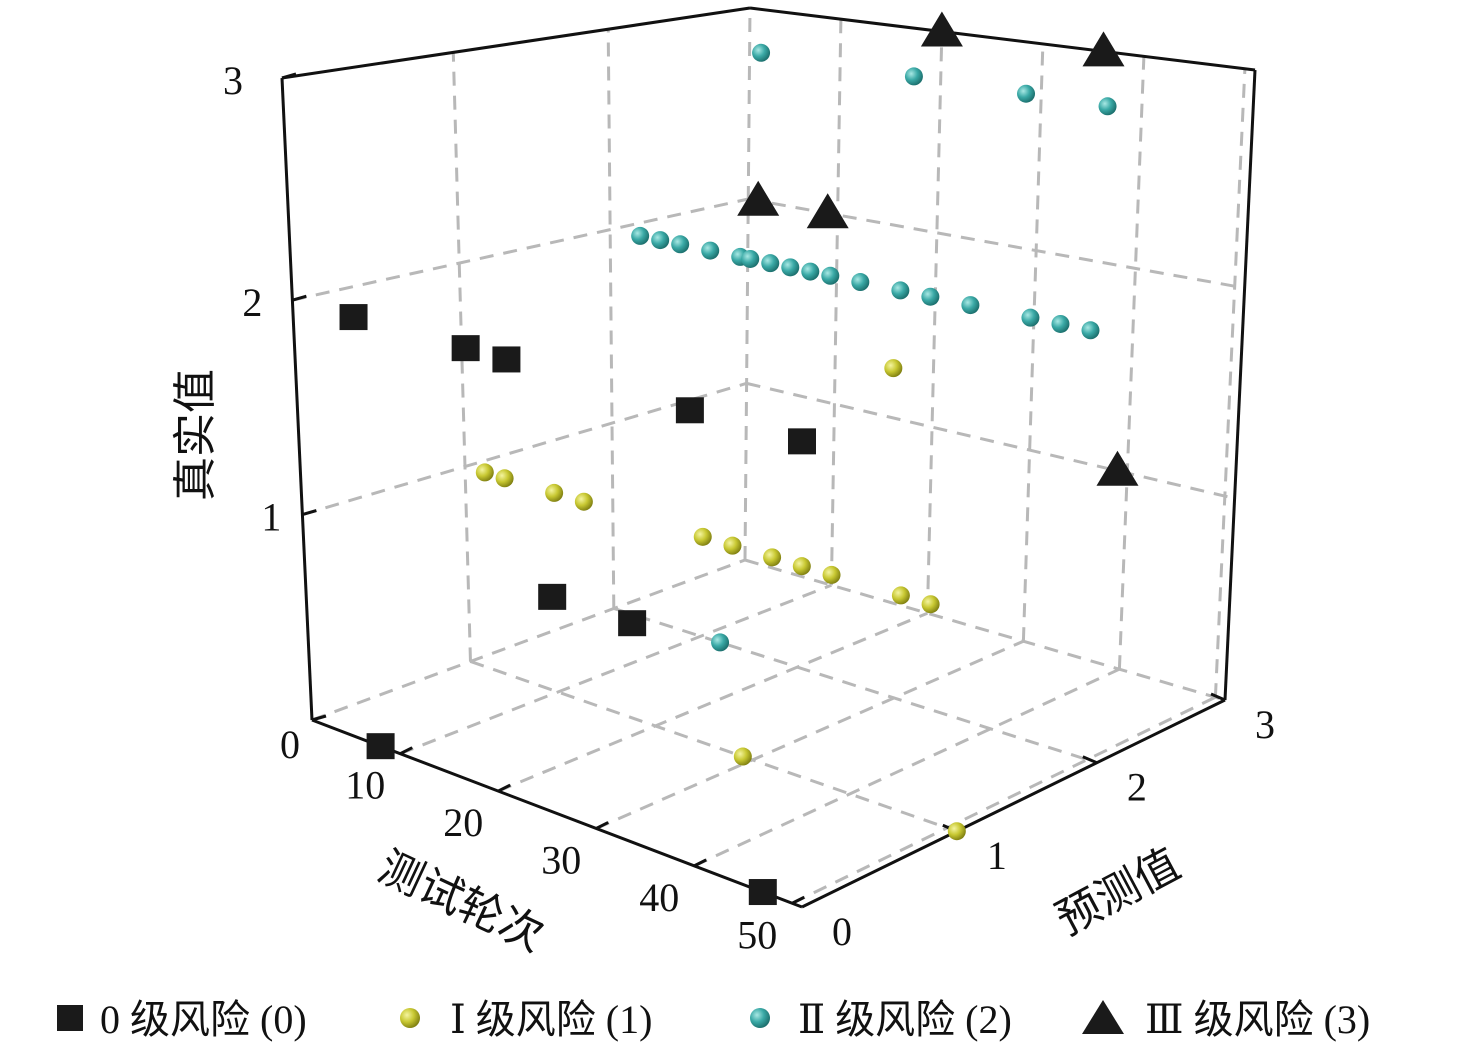  I want to click on legend-square-icon, so click(70, 1018).